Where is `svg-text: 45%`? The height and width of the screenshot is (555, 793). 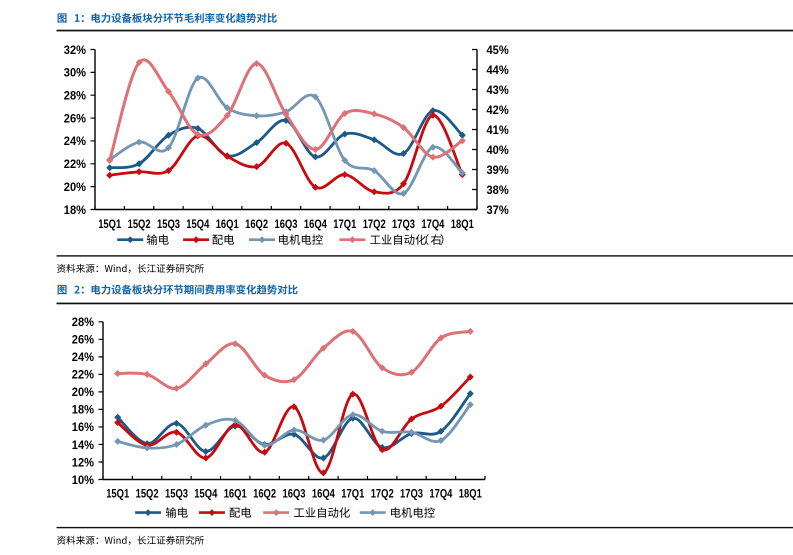 svg-text: 45% is located at coordinates (498, 50).